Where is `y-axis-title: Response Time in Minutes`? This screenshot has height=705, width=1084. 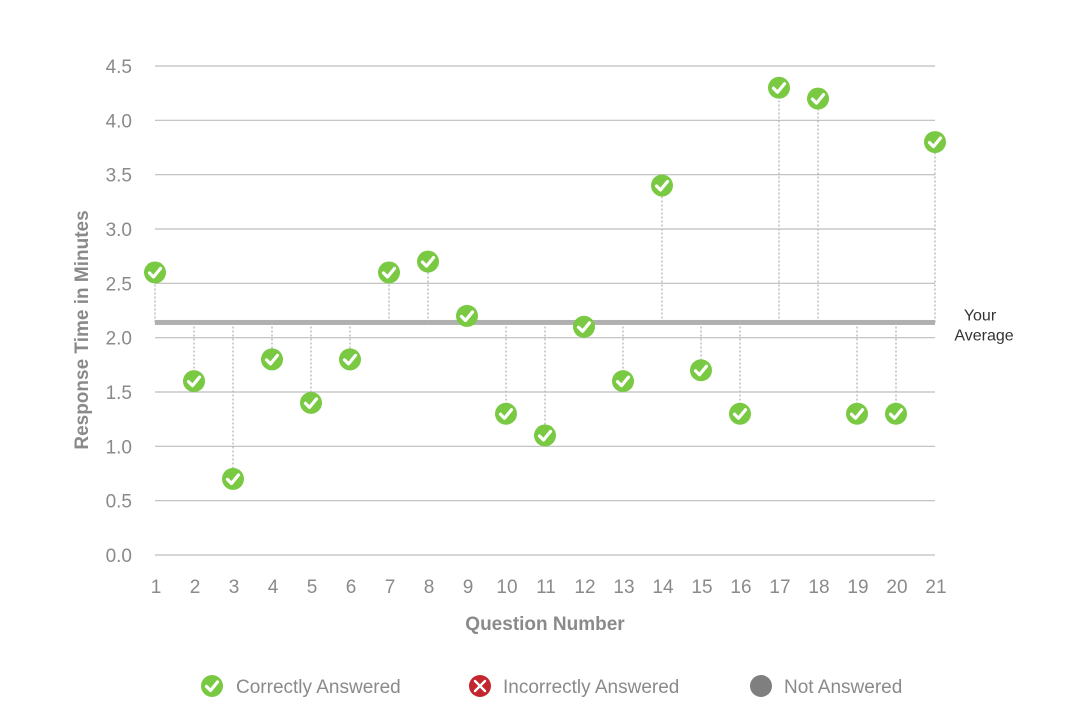
y-axis-title: Response Time in Minutes is located at coordinates (82, 329).